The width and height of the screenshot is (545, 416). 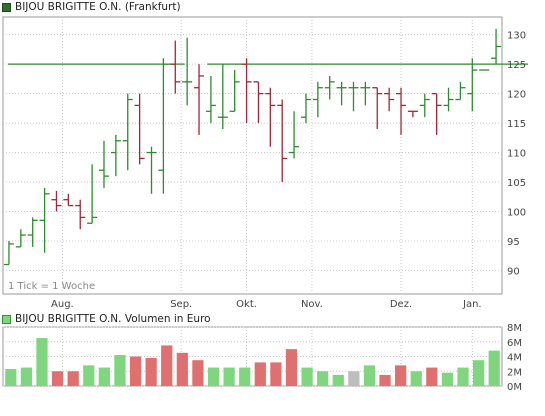 What do you see at coordinates (516, 65) in the screenshot?
I see `price-y-tick-label: 125` at bounding box center [516, 65].